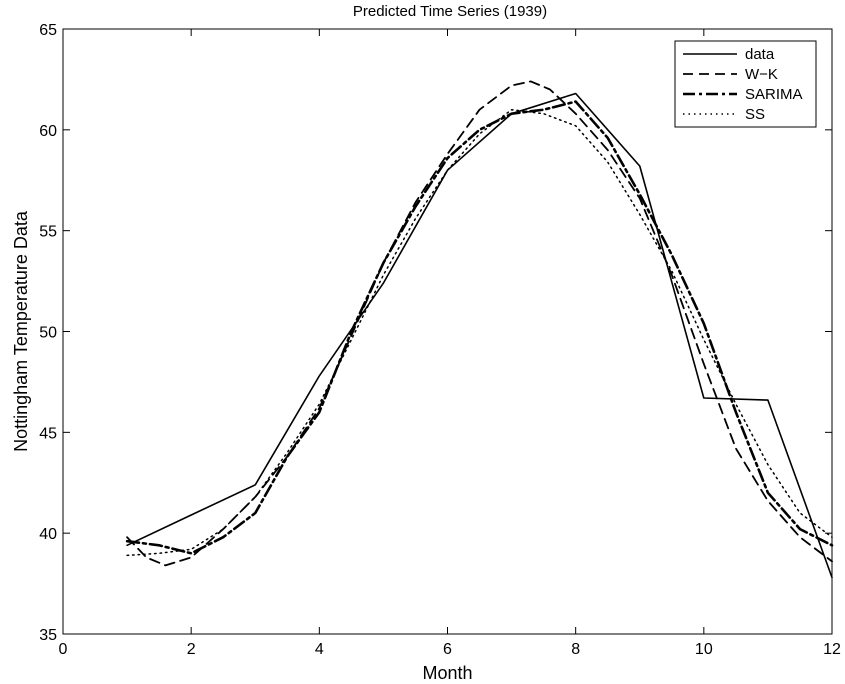 Image resolution: width=845 pixels, height=684 pixels. What do you see at coordinates (63, 649) in the screenshot?
I see `x-tick-label: 0` at bounding box center [63, 649].